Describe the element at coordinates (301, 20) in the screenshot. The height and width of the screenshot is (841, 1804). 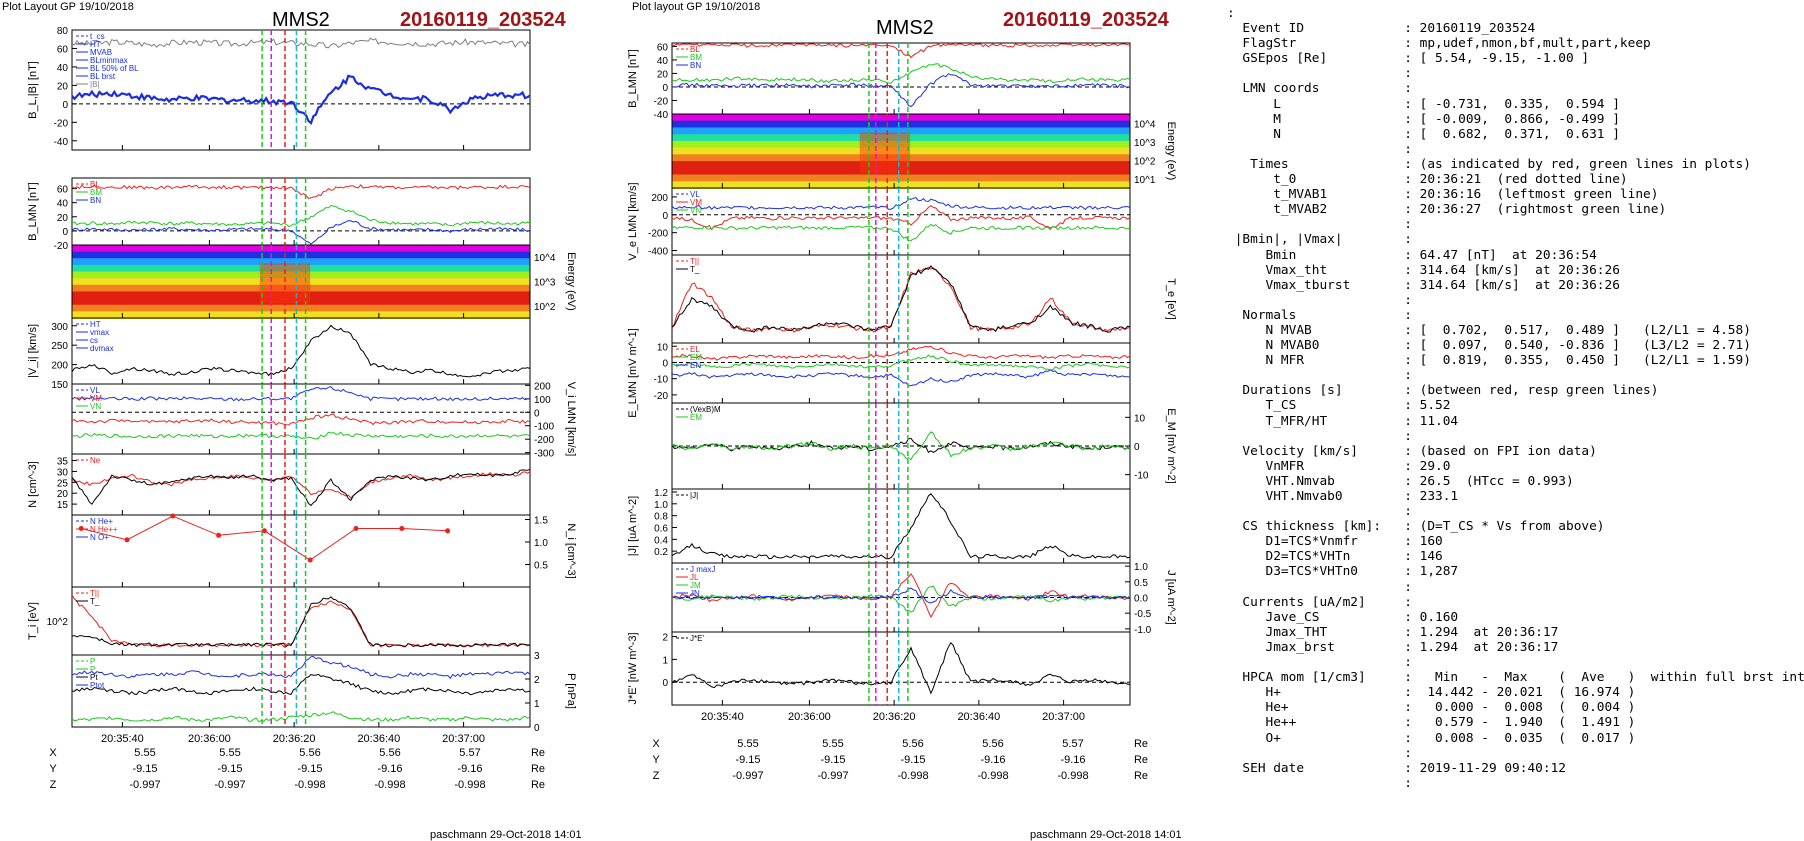
I see `spacecraft-title-left: MMS2` at that location.